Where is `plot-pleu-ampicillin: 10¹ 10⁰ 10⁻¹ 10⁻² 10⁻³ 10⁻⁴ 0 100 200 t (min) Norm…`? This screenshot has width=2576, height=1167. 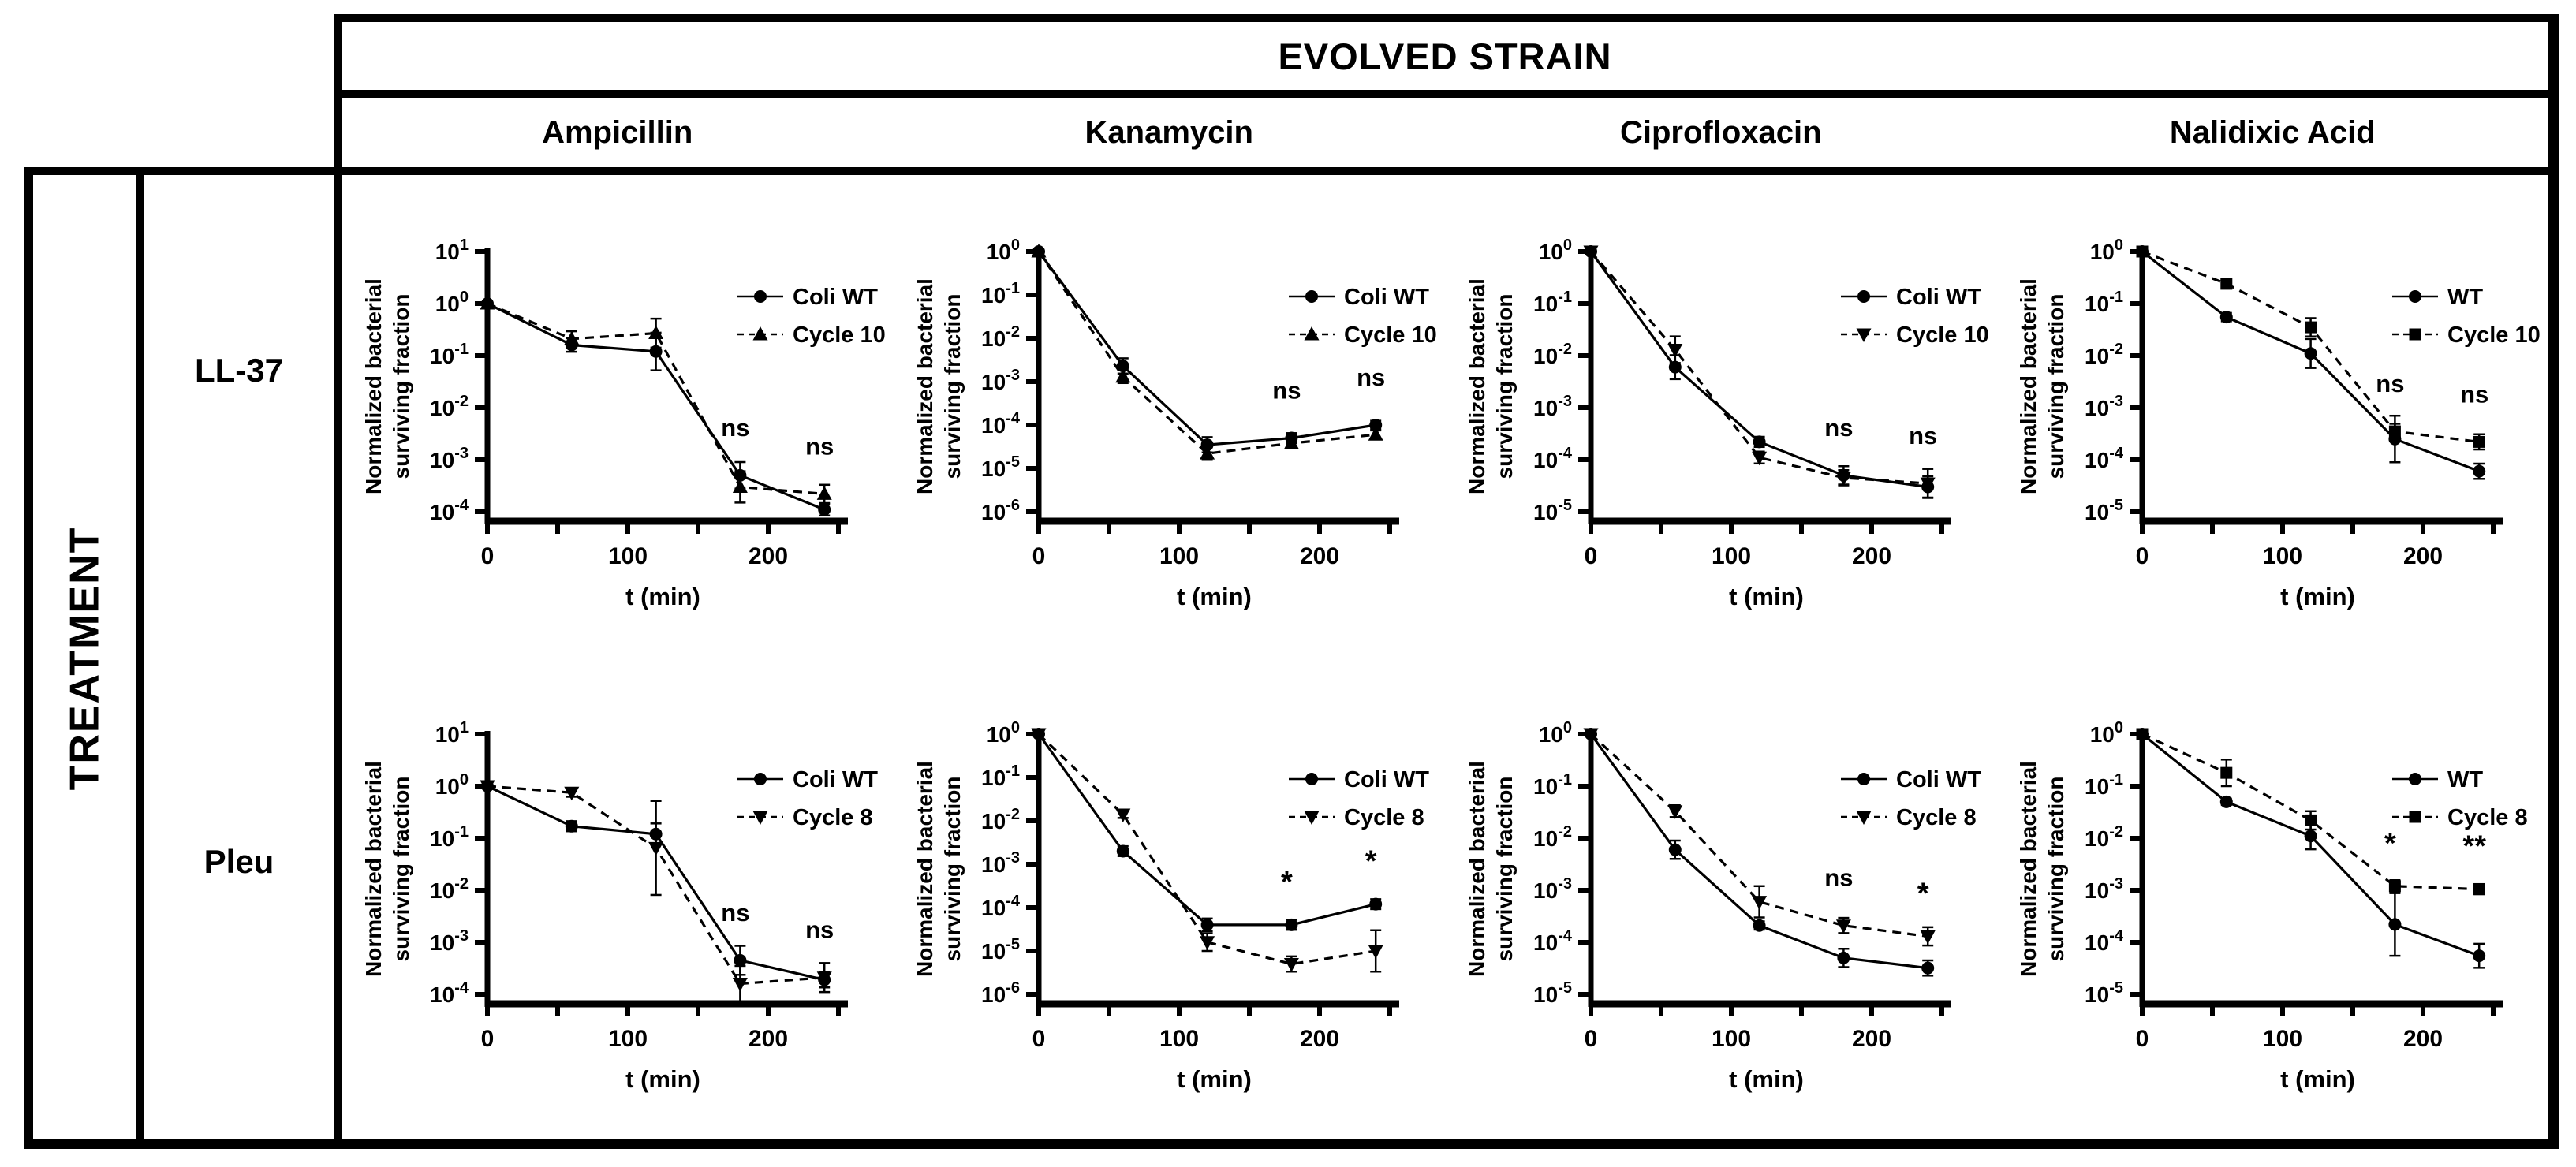
plot-pleu-ampicillin: 10¹ 10⁰ 10⁻¹ 10⁻² 10⁻³ 10⁻⁴ 0 100 200 t (min) Norm… is located at coordinates (617, 901).